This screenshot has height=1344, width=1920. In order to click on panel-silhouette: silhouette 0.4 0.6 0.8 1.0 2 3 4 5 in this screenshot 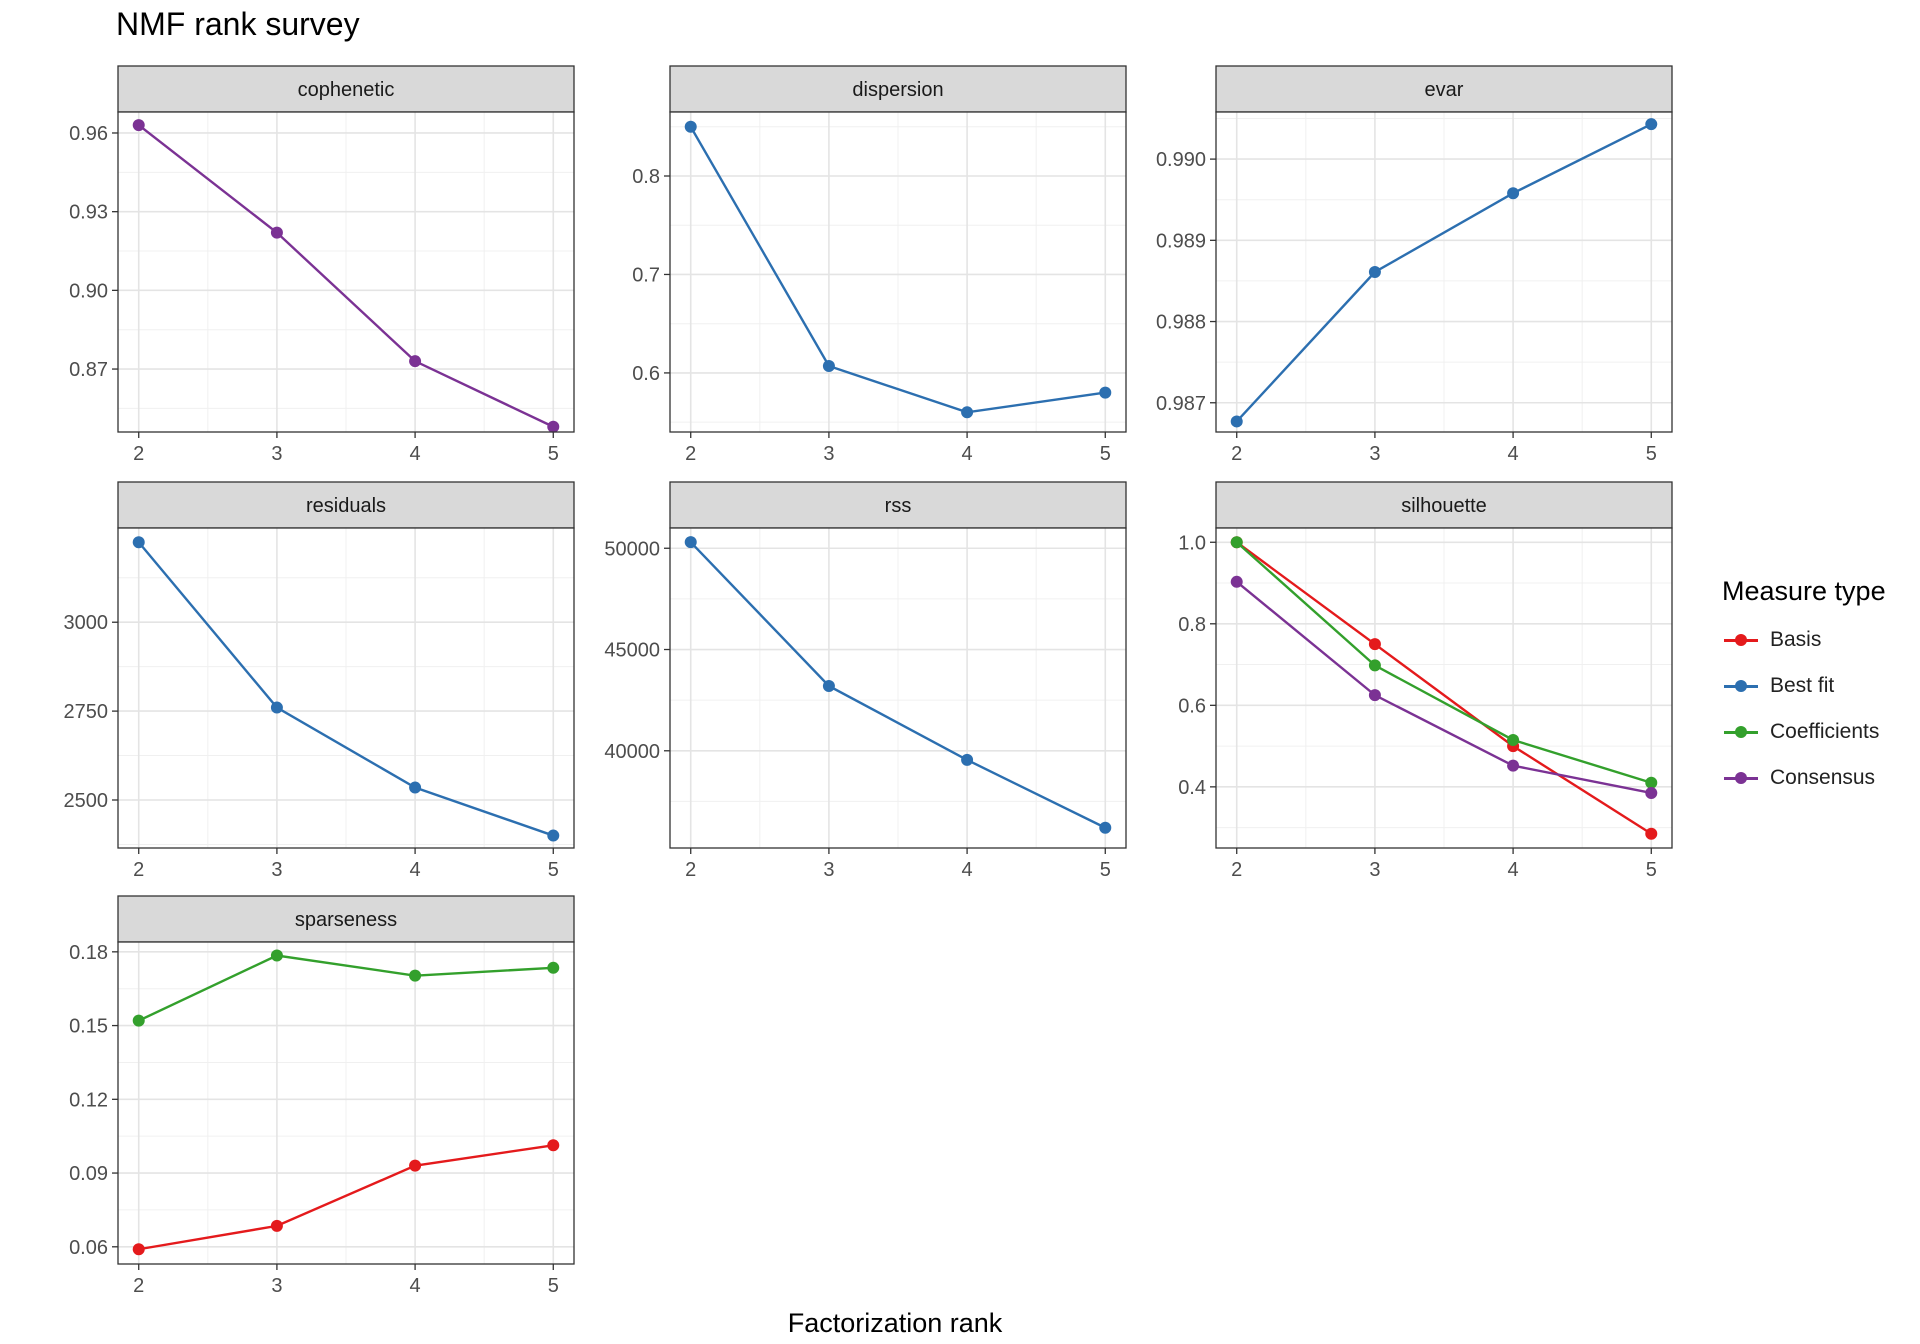, I will do `click(1425, 681)`.